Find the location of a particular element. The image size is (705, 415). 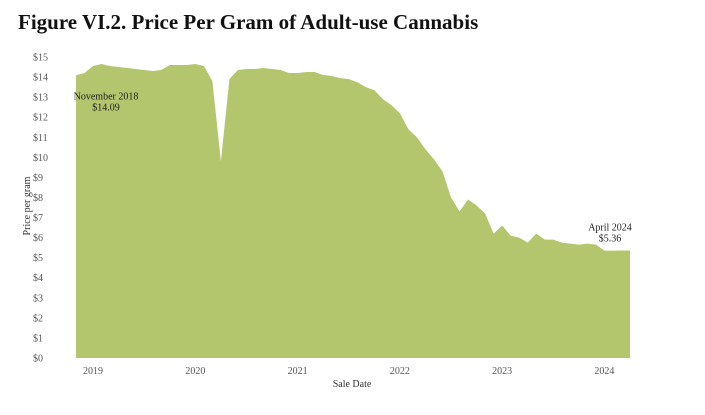

x-tick-label: 2021 is located at coordinates (298, 371).